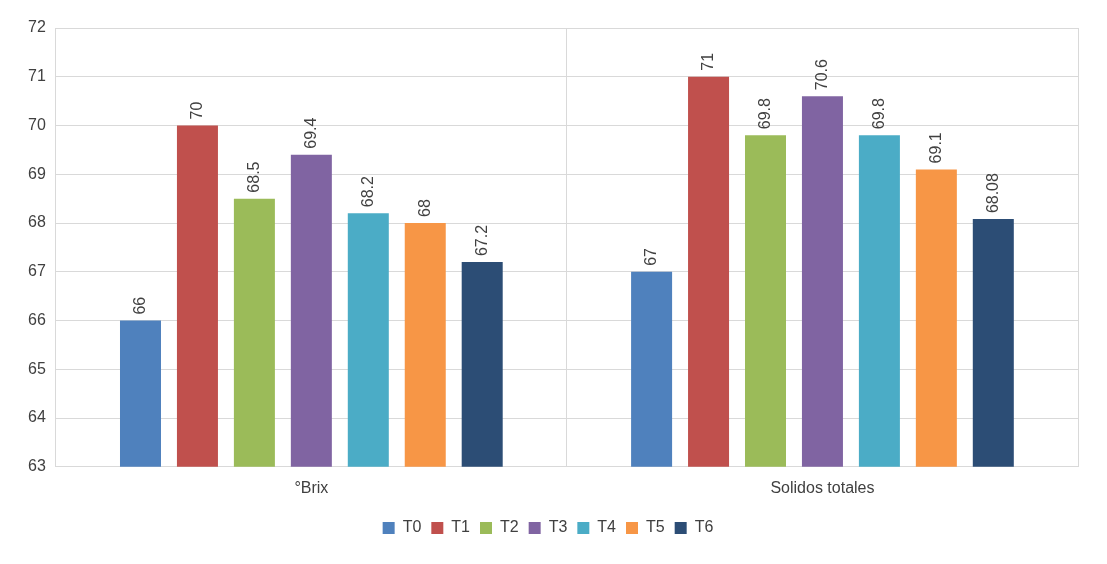 This screenshot has height=564, width=1107. What do you see at coordinates (607, 527) in the screenshot?
I see `legend-label: T4` at bounding box center [607, 527].